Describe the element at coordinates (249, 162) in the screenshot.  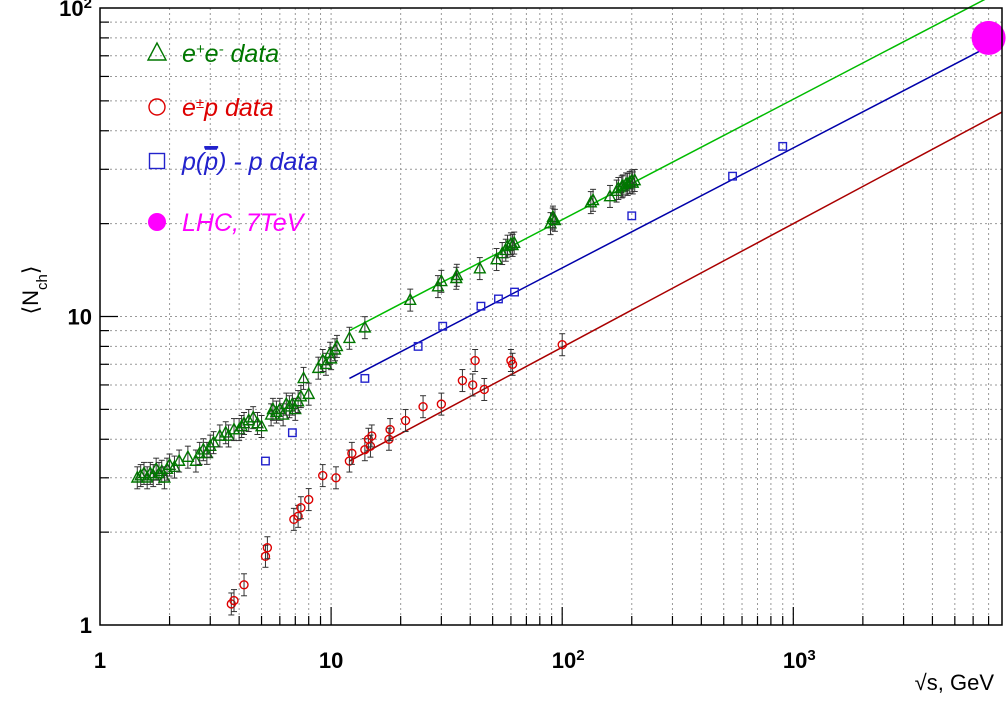
I see `legend-label: p(p) - p data` at that location.